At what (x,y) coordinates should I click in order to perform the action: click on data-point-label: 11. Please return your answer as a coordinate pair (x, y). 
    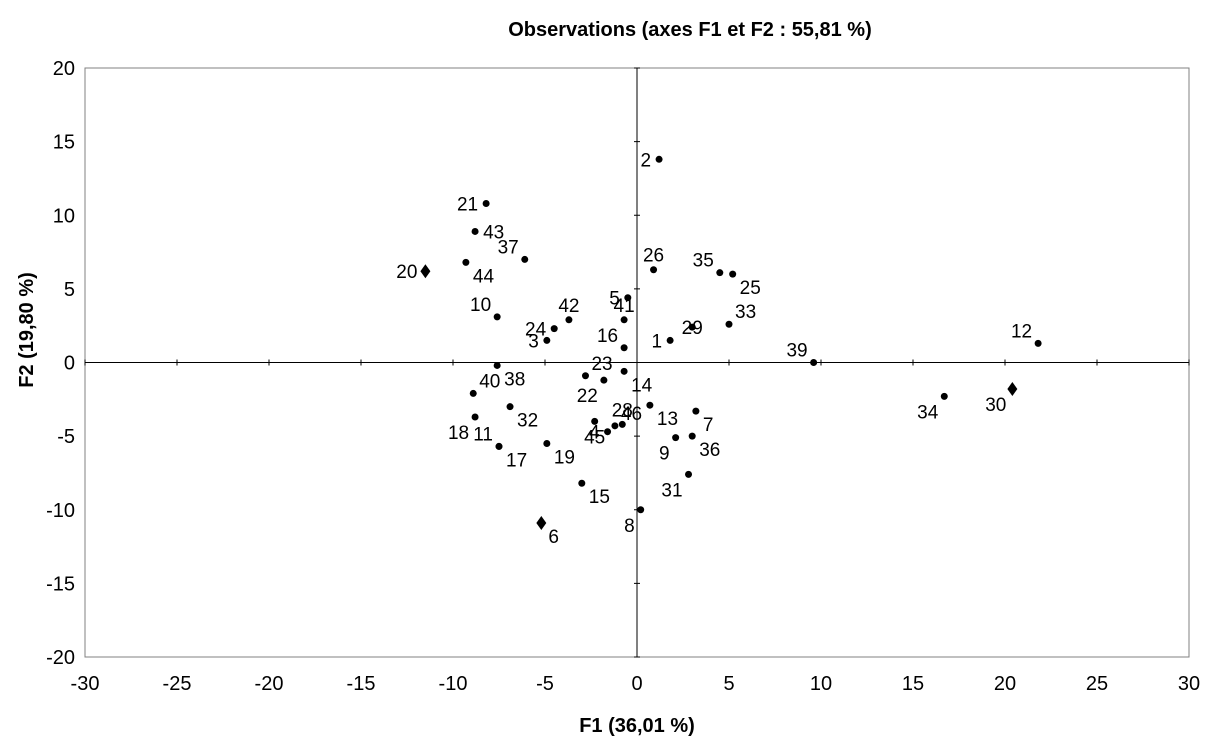
    Looking at the image, I should click on (483, 434).